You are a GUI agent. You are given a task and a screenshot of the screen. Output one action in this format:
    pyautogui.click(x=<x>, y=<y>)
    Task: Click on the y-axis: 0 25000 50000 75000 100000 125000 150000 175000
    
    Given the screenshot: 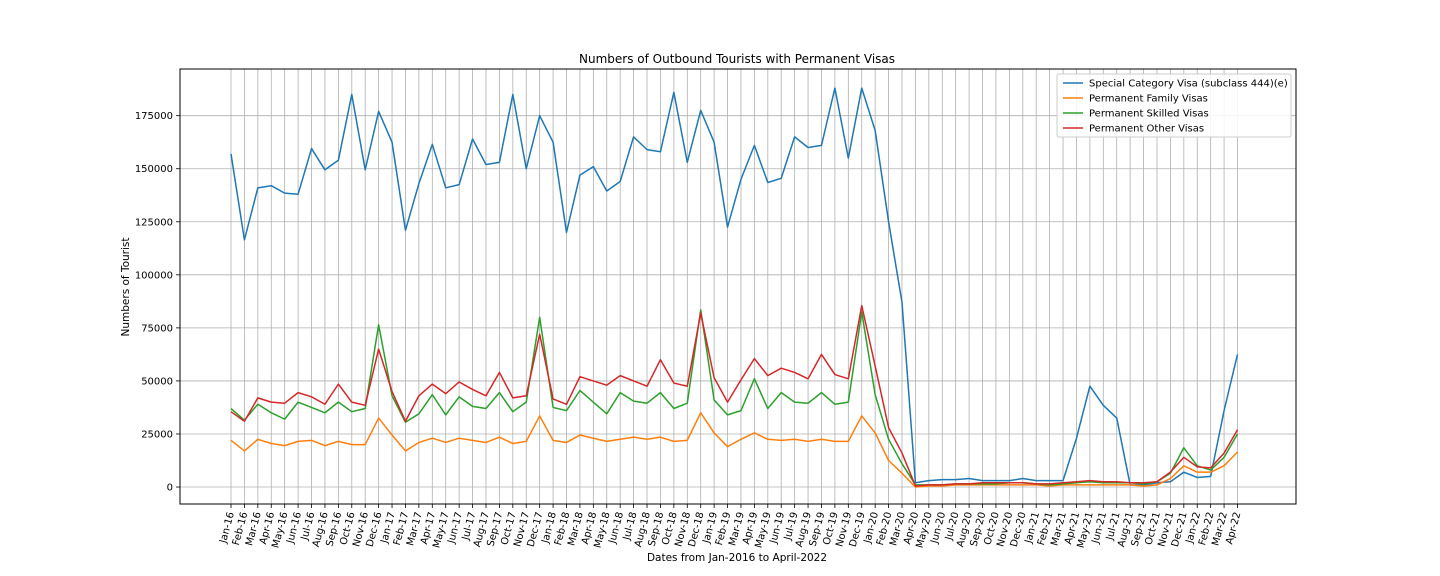 What is the action you would take?
    pyautogui.click(x=157, y=302)
    